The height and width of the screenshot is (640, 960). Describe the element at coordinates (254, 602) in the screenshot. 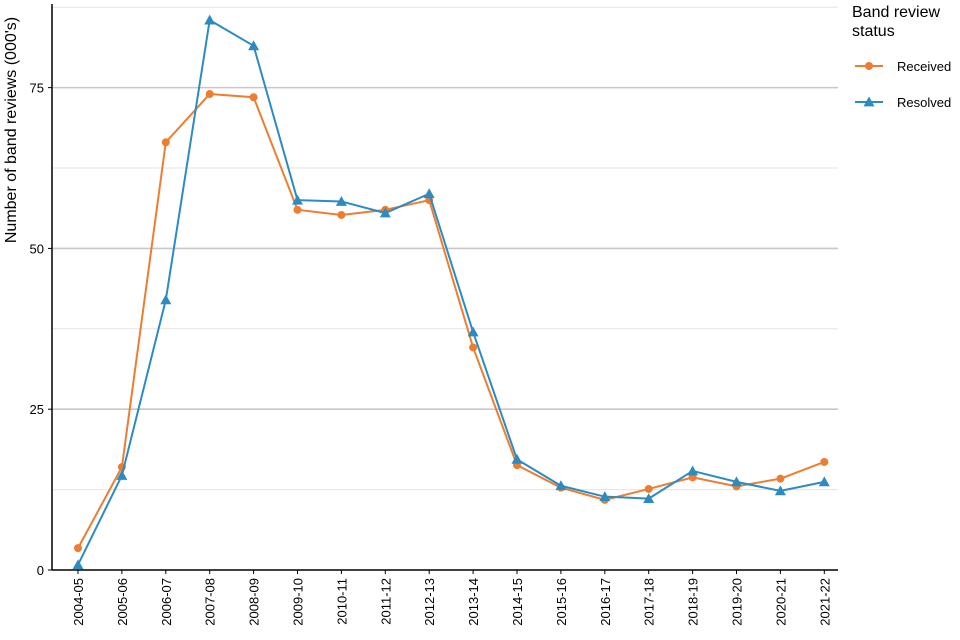

I see `x-tick-label: 2008-09` at that location.